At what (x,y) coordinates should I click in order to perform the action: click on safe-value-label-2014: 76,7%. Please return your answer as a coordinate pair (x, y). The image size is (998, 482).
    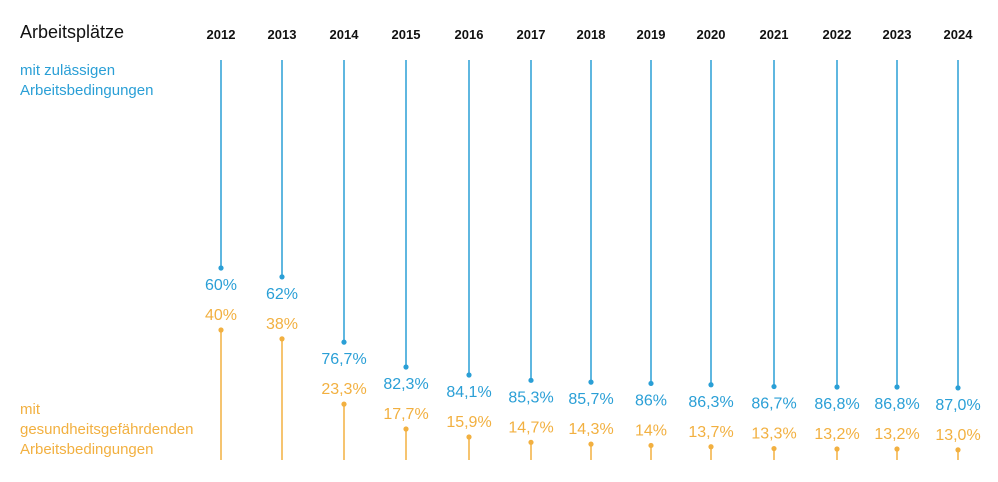
    Looking at the image, I should click on (343, 359).